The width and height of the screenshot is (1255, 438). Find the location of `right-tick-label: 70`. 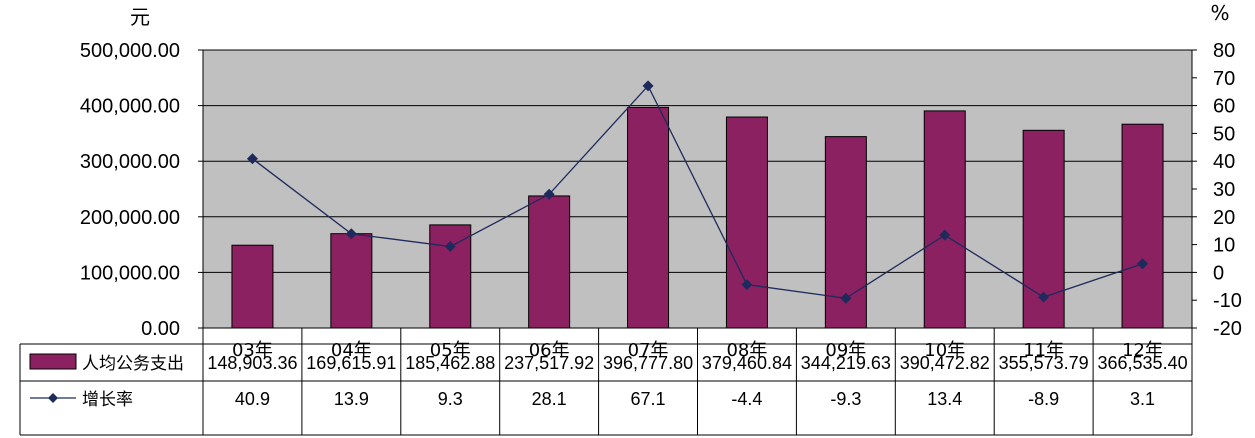

right-tick-label: 70 is located at coordinates (1224, 79).